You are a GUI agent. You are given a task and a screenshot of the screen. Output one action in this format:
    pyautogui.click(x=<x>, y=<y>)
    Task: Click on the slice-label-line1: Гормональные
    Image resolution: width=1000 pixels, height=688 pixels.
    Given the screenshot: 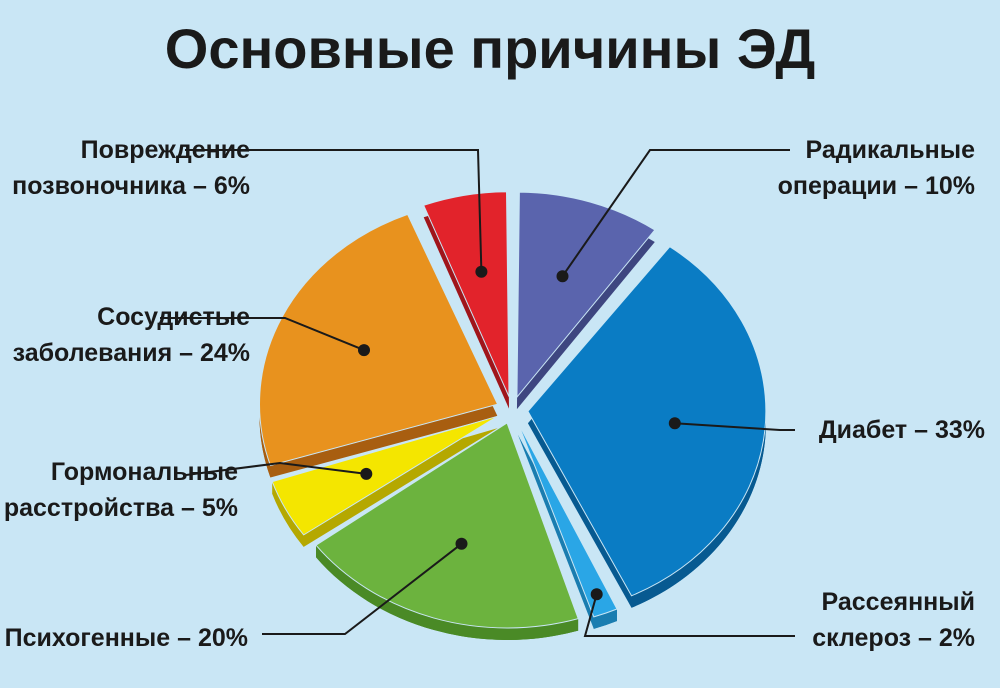 What is the action you would take?
    pyautogui.click(x=144, y=472)
    